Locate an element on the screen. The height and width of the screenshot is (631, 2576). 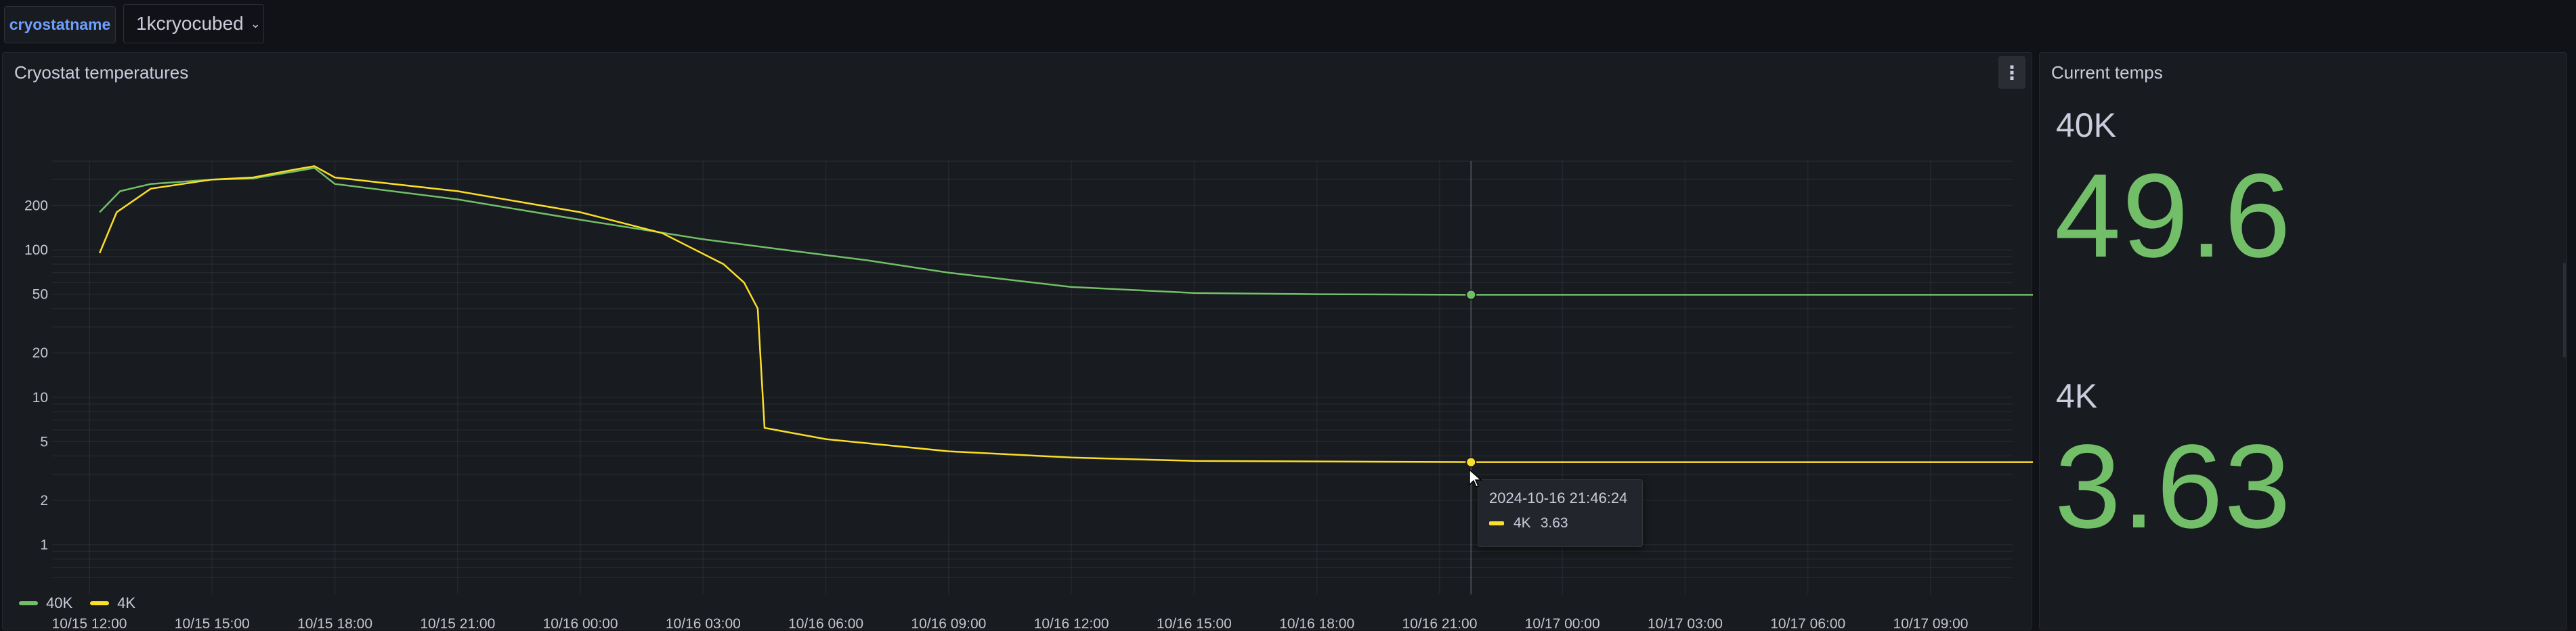
panel-title: Current temps is located at coordinates (2107, 72).